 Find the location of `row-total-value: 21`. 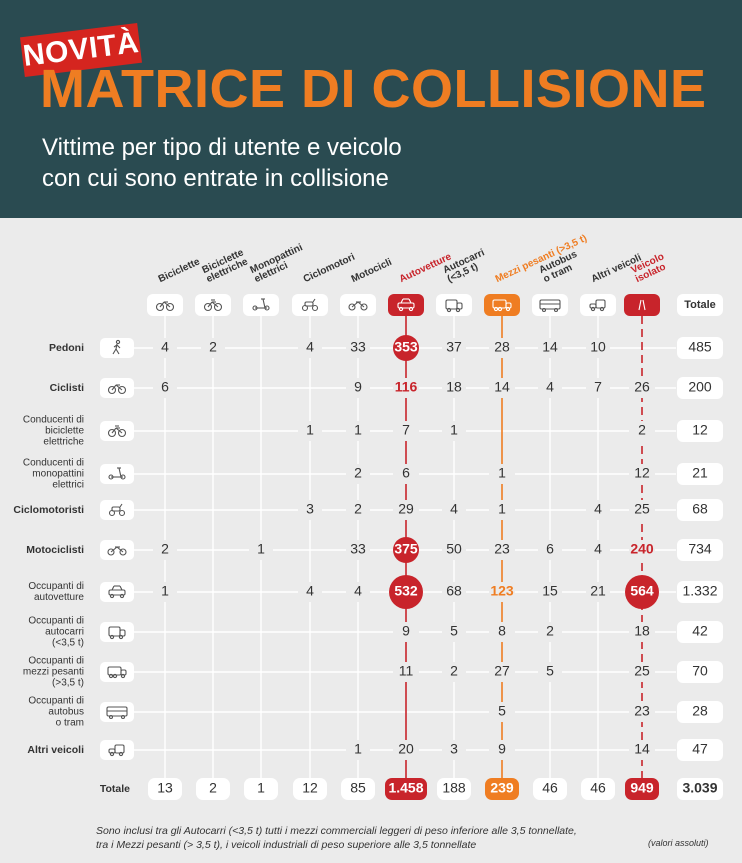

row-total-value: 21 is located at coordinates (700, 473).